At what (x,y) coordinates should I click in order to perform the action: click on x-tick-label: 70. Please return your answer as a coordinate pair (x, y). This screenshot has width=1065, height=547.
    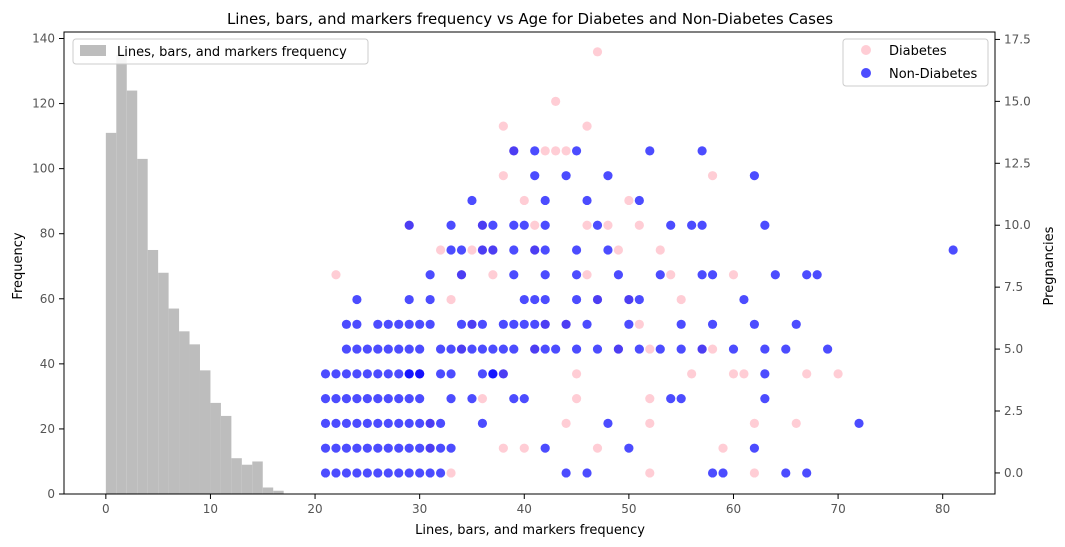
    Looking at the image, I should click on (837, 509).